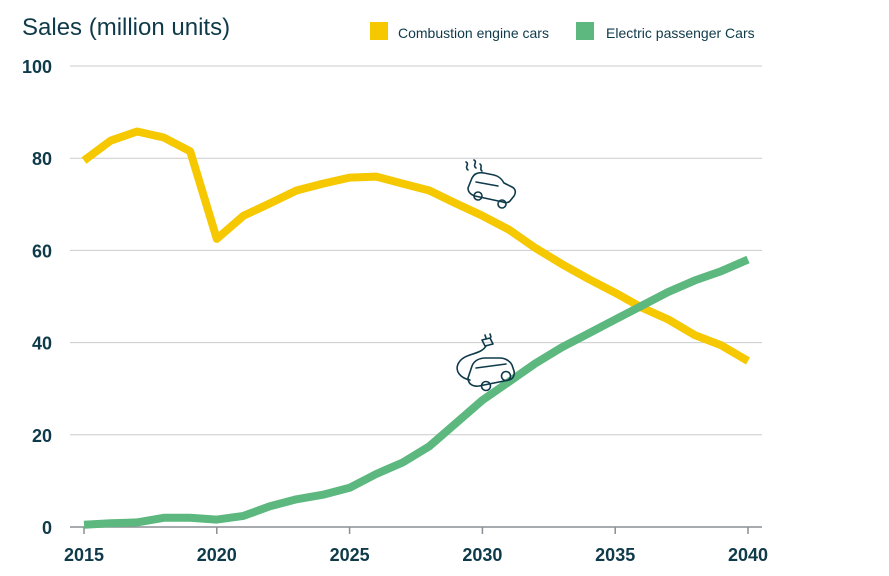 The width and height of the screenshot is (889, 576). What do you see at coordinates (37, 297) in the screenshot?
I see `y-axis-ticks: 0 20 40 60 80 100` at bounding box center [37, 297].